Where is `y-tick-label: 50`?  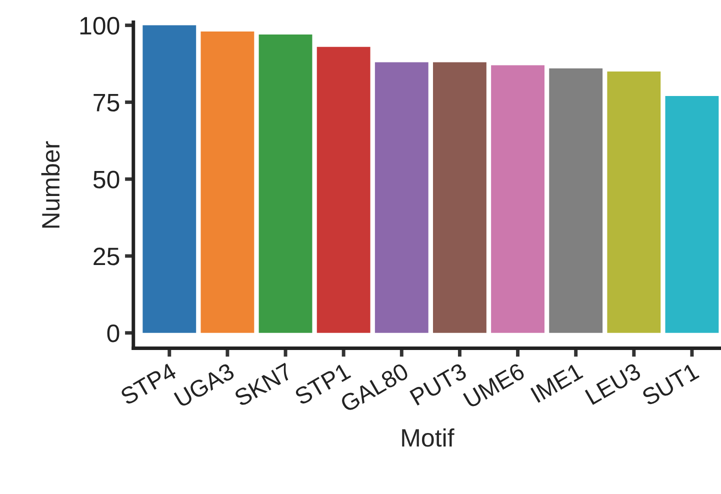
y-tick-label: 50 is located at coordinates (106, 179).